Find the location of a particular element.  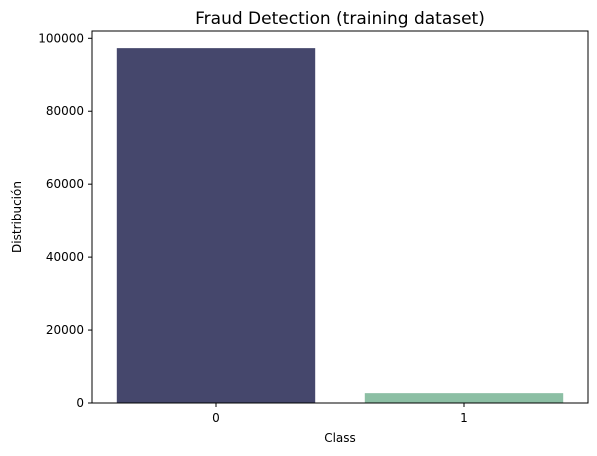

y-axis: 0 20000 40000 60000 80000 100000 is located at coordinates (65, 220).